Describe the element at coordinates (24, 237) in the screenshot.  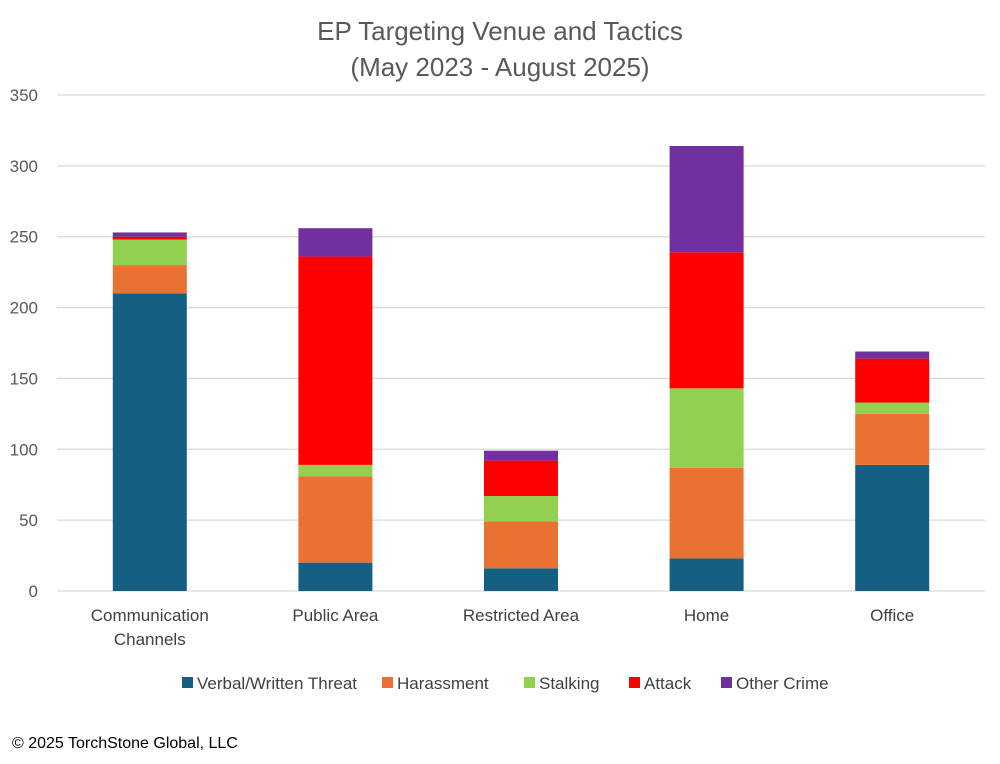
I see `y-tick-label: 250` at that location.